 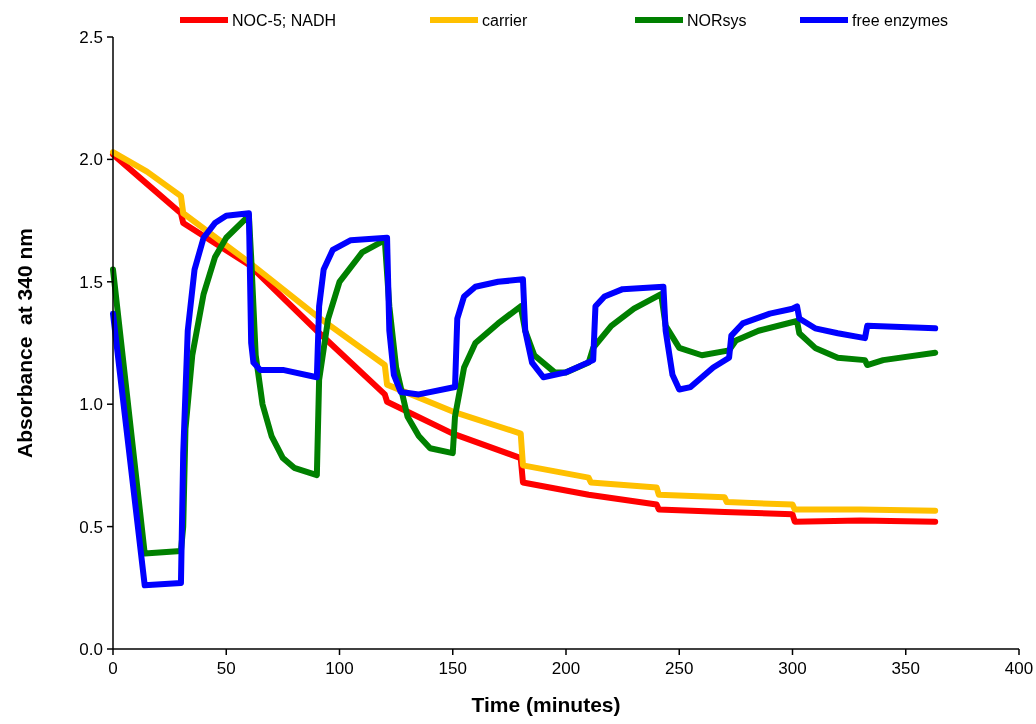 What do you see at coordinates (91, 282) in the screenshot?
I see `y-tick-label: 1.5` at bounding box center [91, 282].